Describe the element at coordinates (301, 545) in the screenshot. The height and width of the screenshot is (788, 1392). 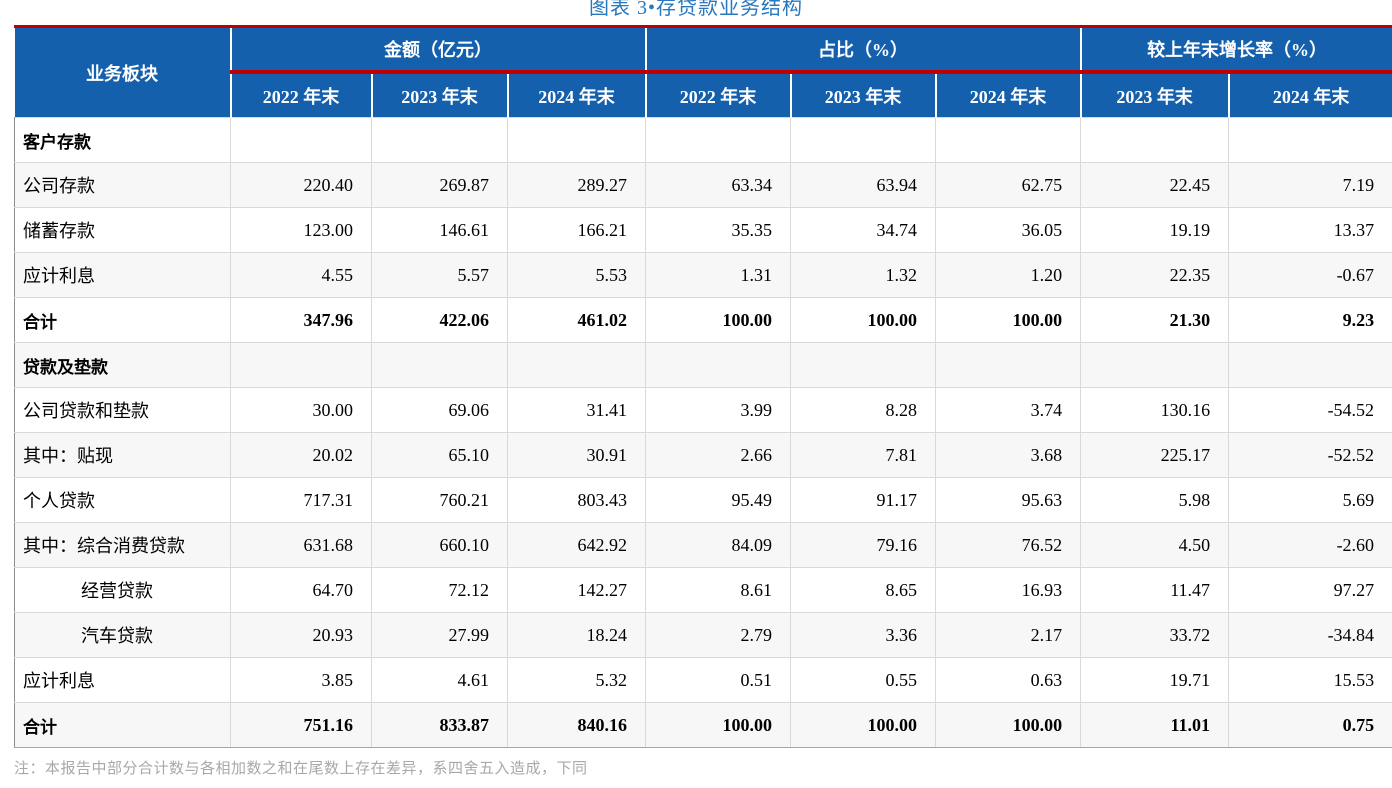
I see `cell-value: 631.68` at that location.